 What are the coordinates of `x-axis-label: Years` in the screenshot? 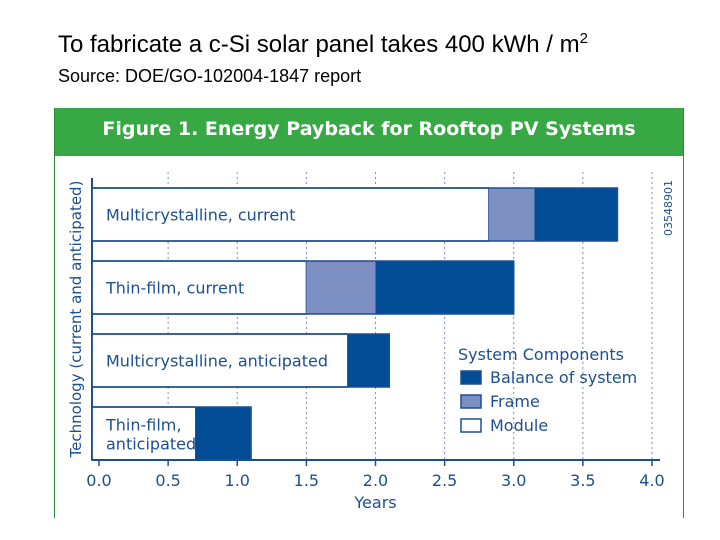 It's located at (374, 502).